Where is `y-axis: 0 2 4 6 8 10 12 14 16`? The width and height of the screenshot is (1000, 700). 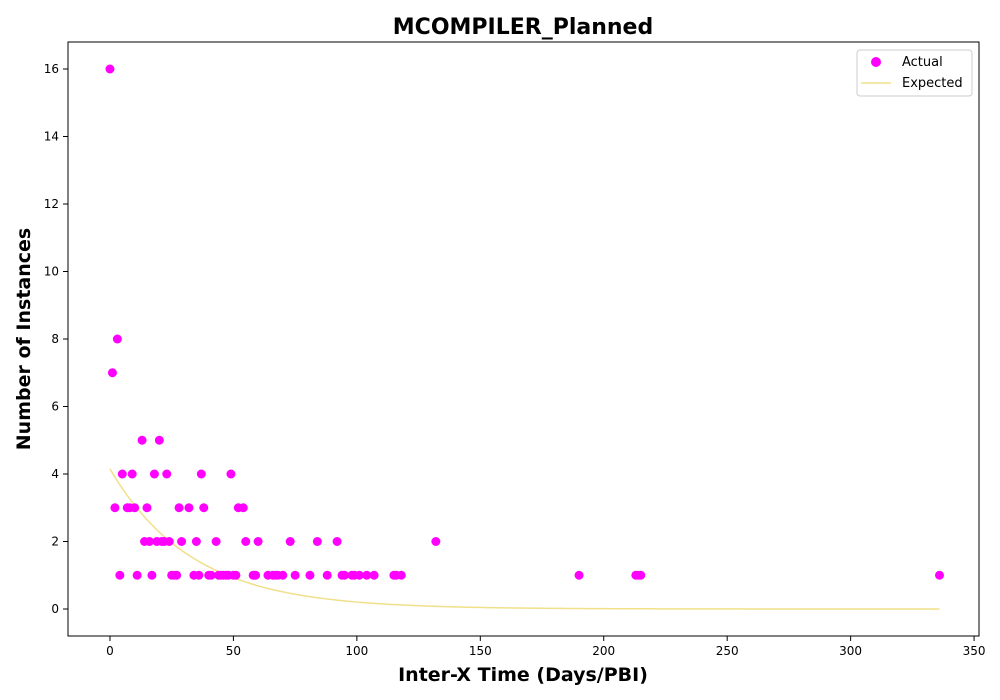
y-axis: 0 2 4 6 8 10 12 14 16 is located at coordinates (56, 339).